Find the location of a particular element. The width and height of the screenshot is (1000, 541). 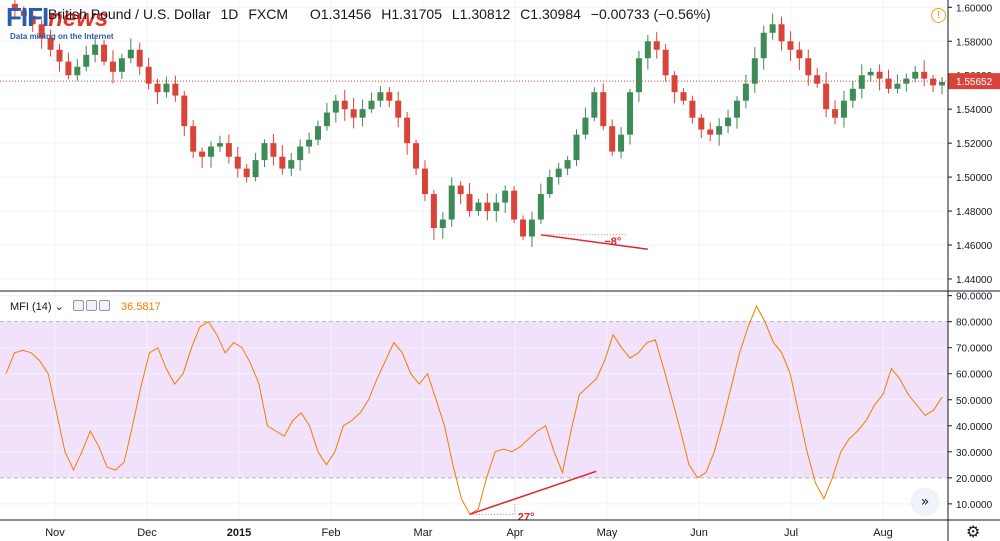

angle-label-mfi: 27° is located at coordinates (526, 517).